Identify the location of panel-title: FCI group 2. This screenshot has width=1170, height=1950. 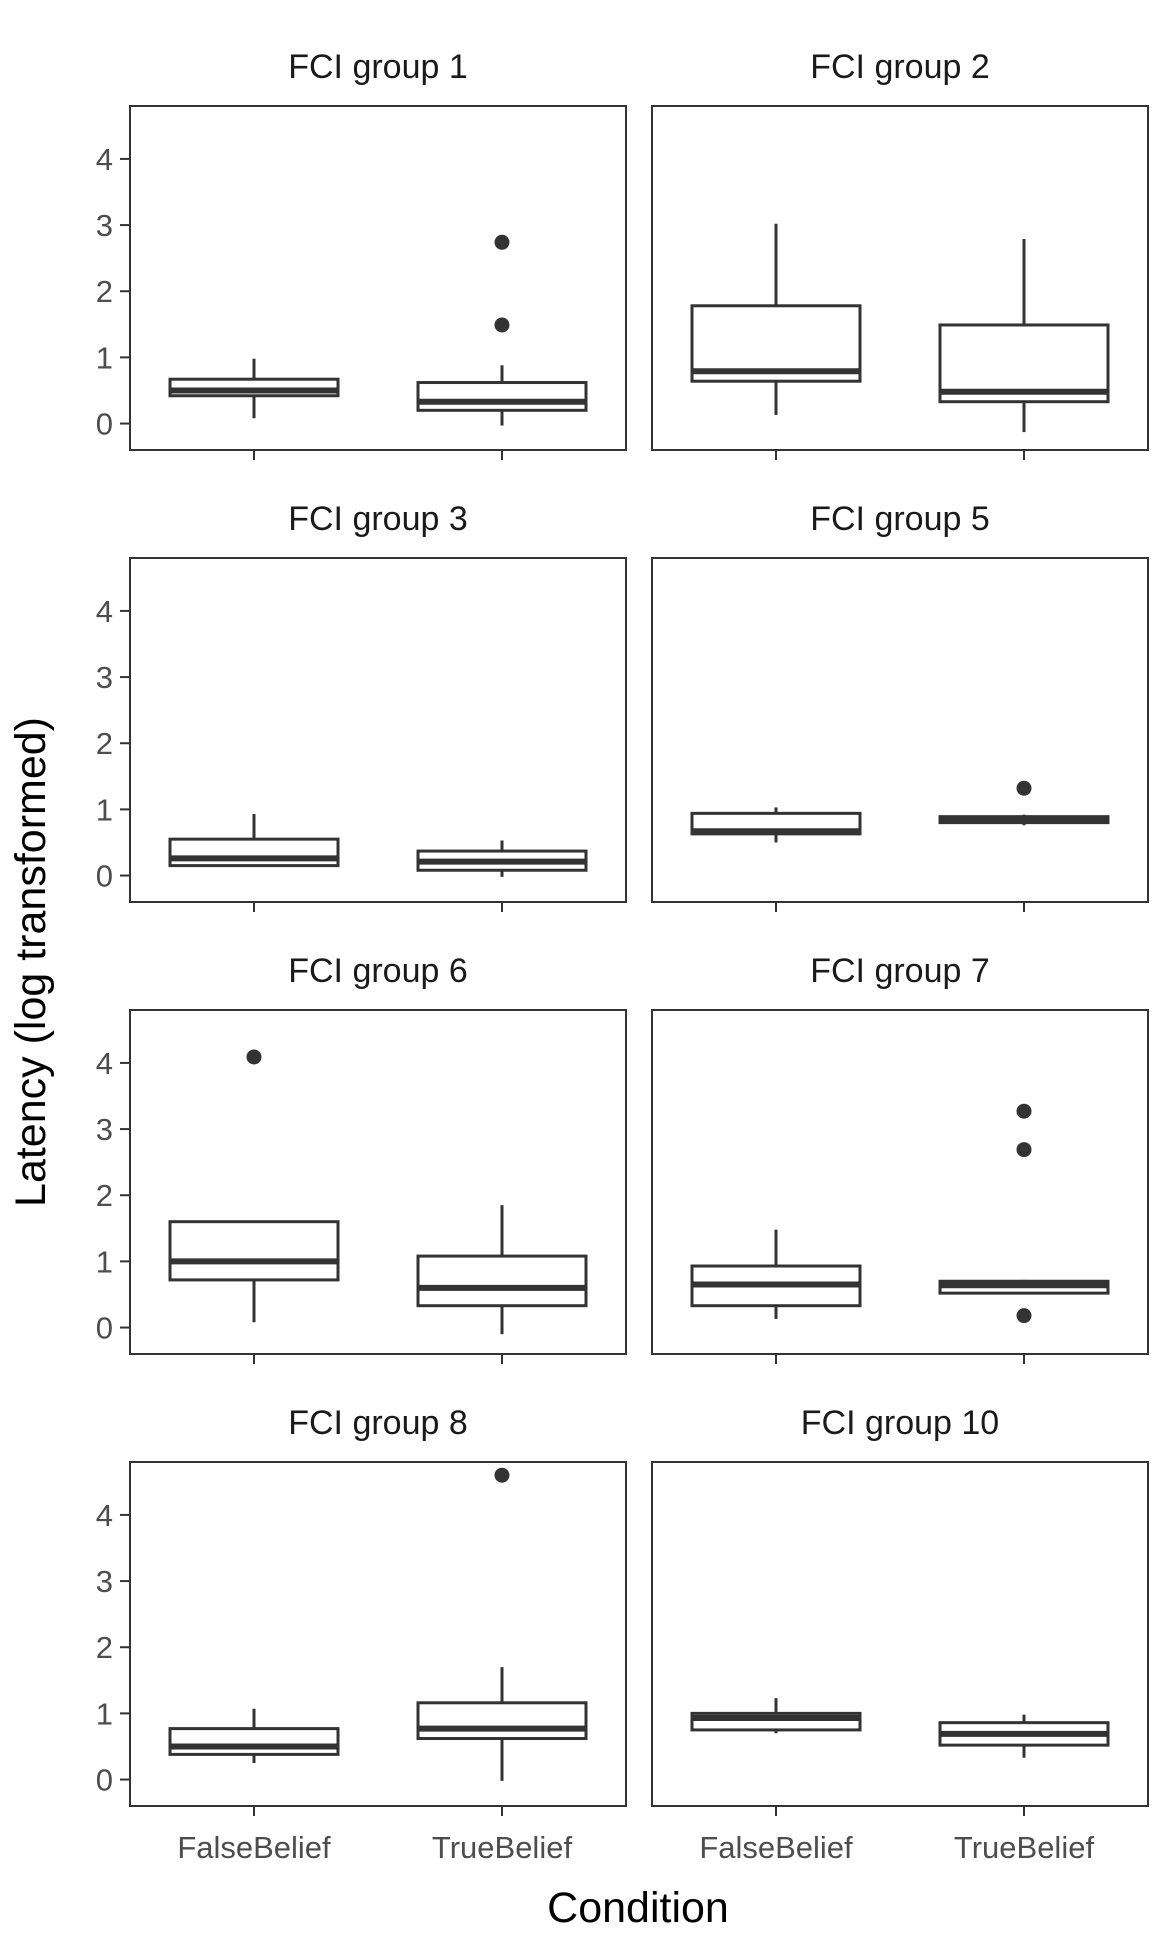
(900, 67).